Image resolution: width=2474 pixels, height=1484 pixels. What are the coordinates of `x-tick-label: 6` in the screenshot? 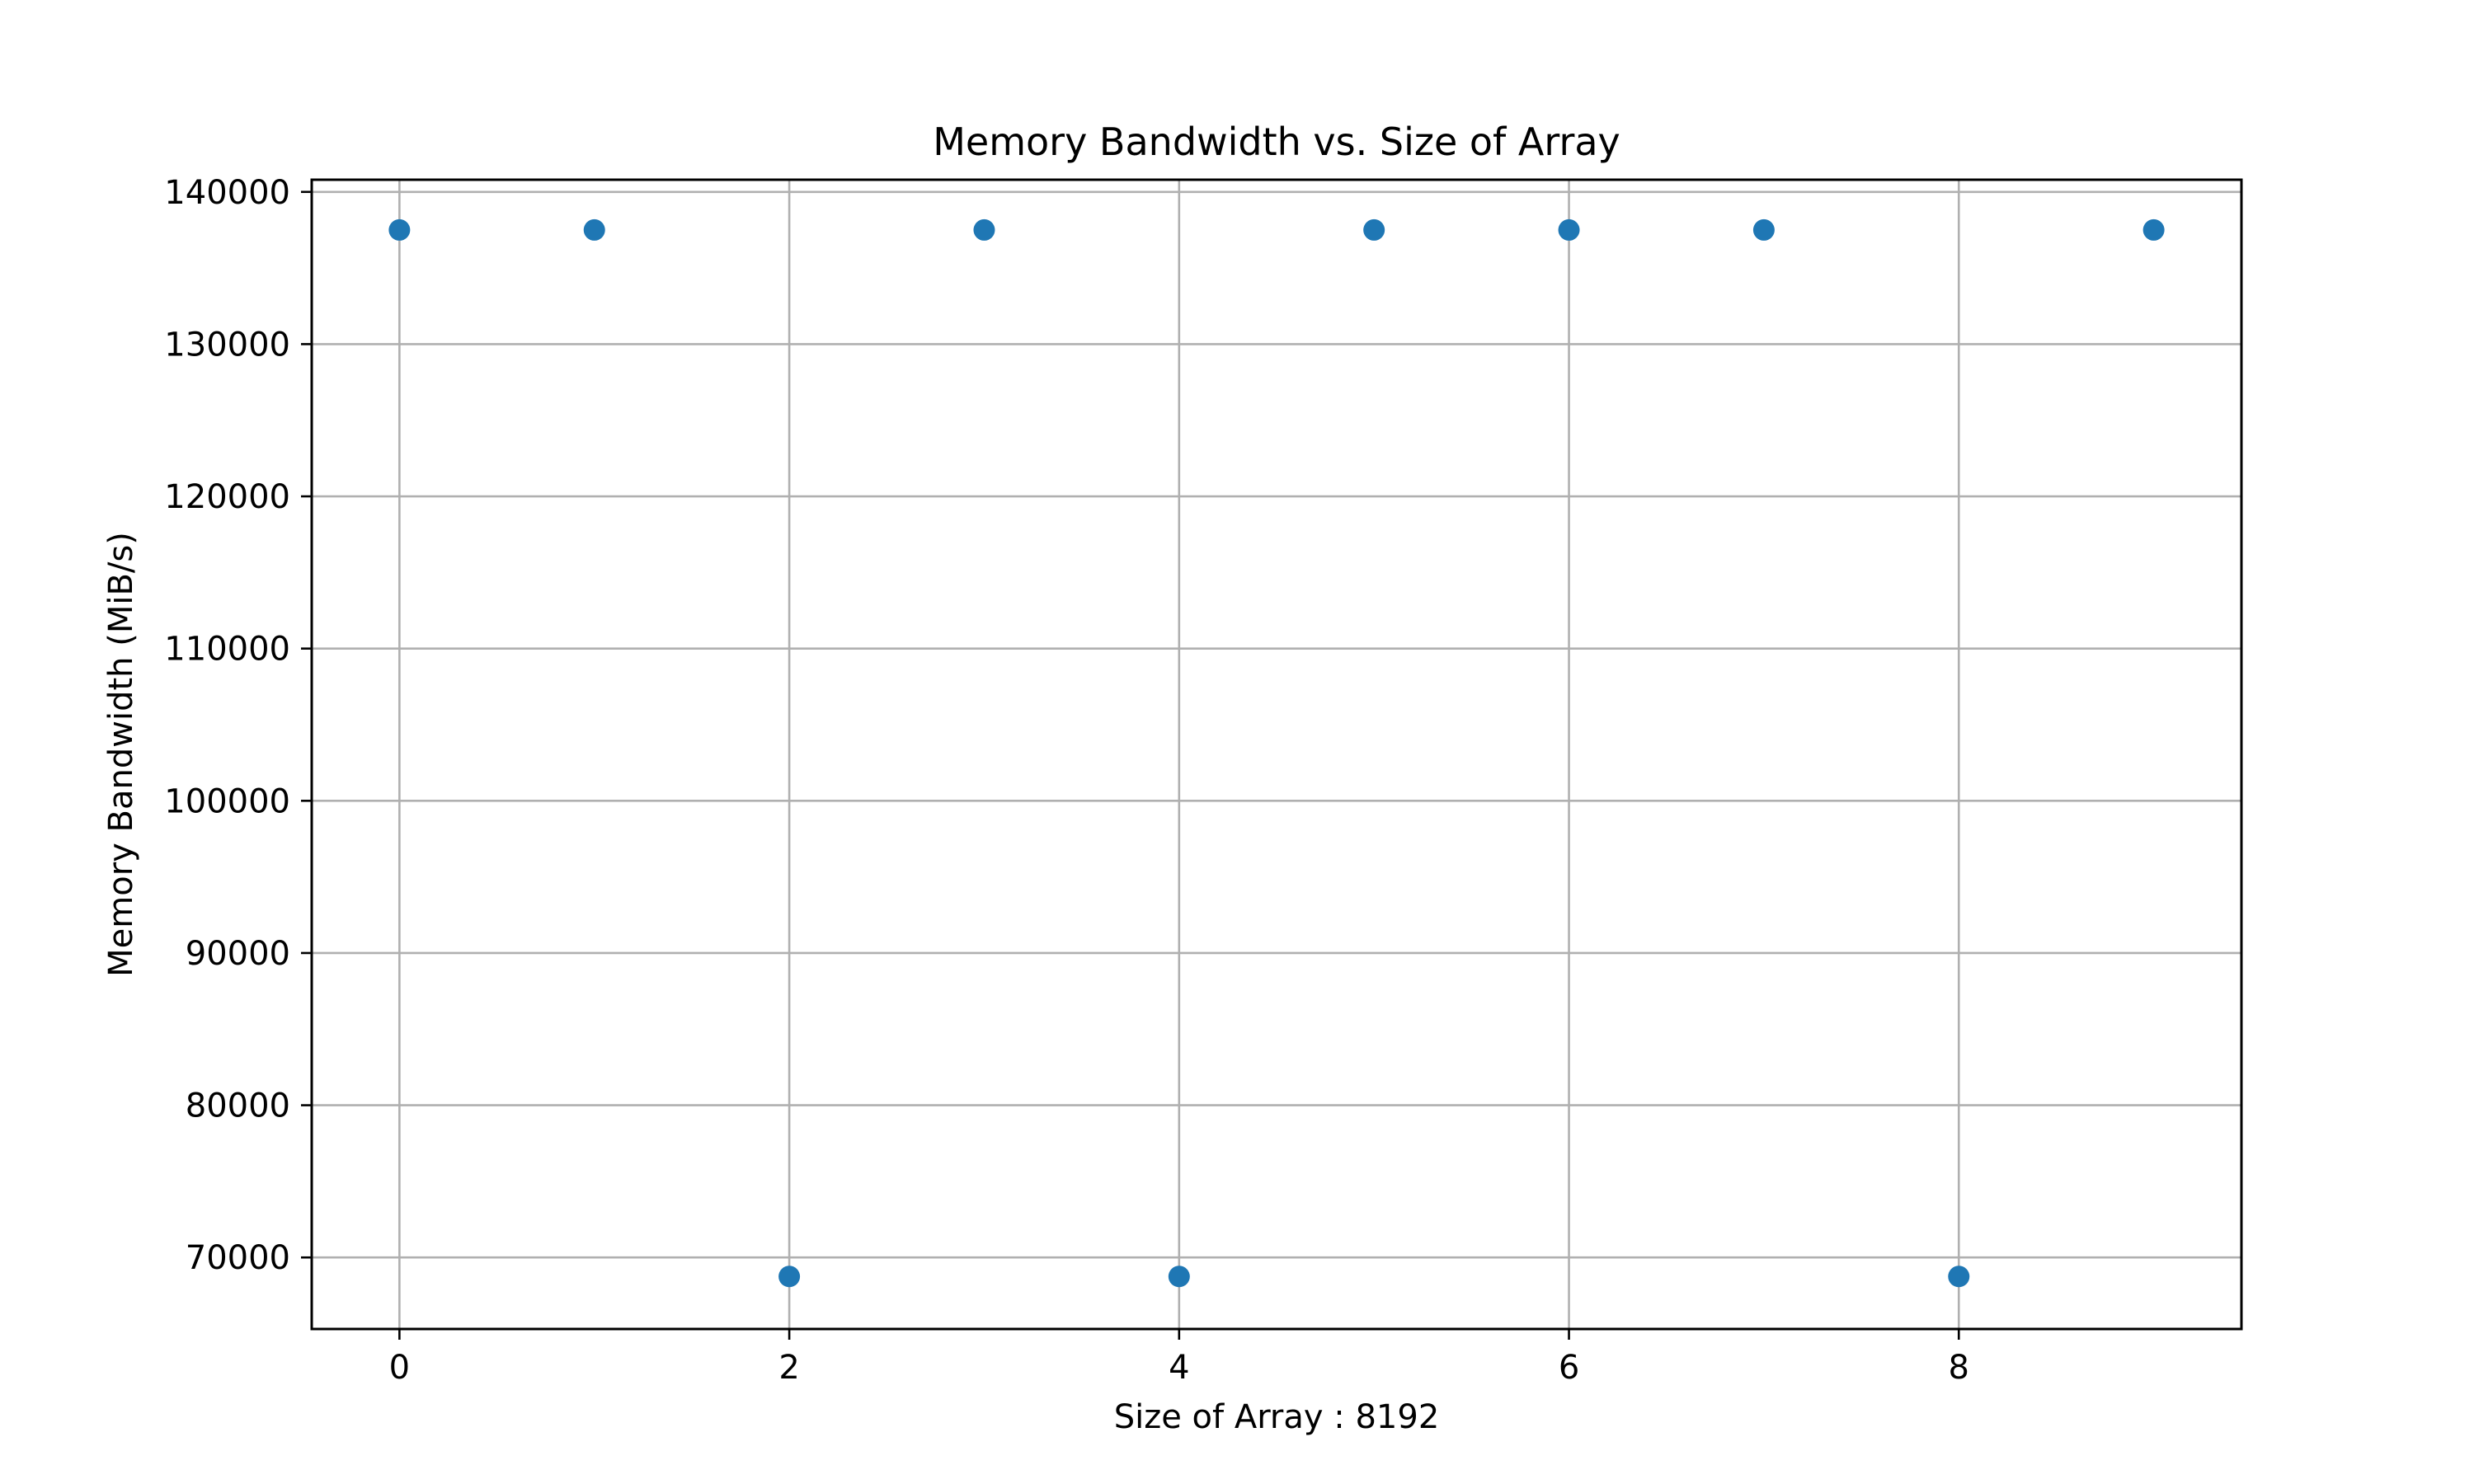 It's located at (1569, 1368).